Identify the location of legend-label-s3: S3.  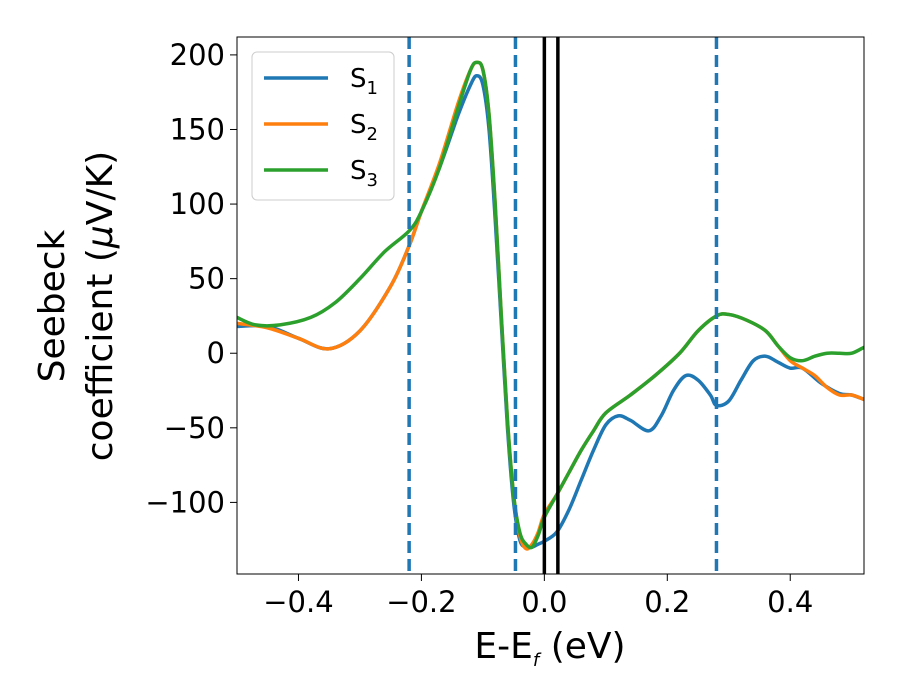
(364, 173).